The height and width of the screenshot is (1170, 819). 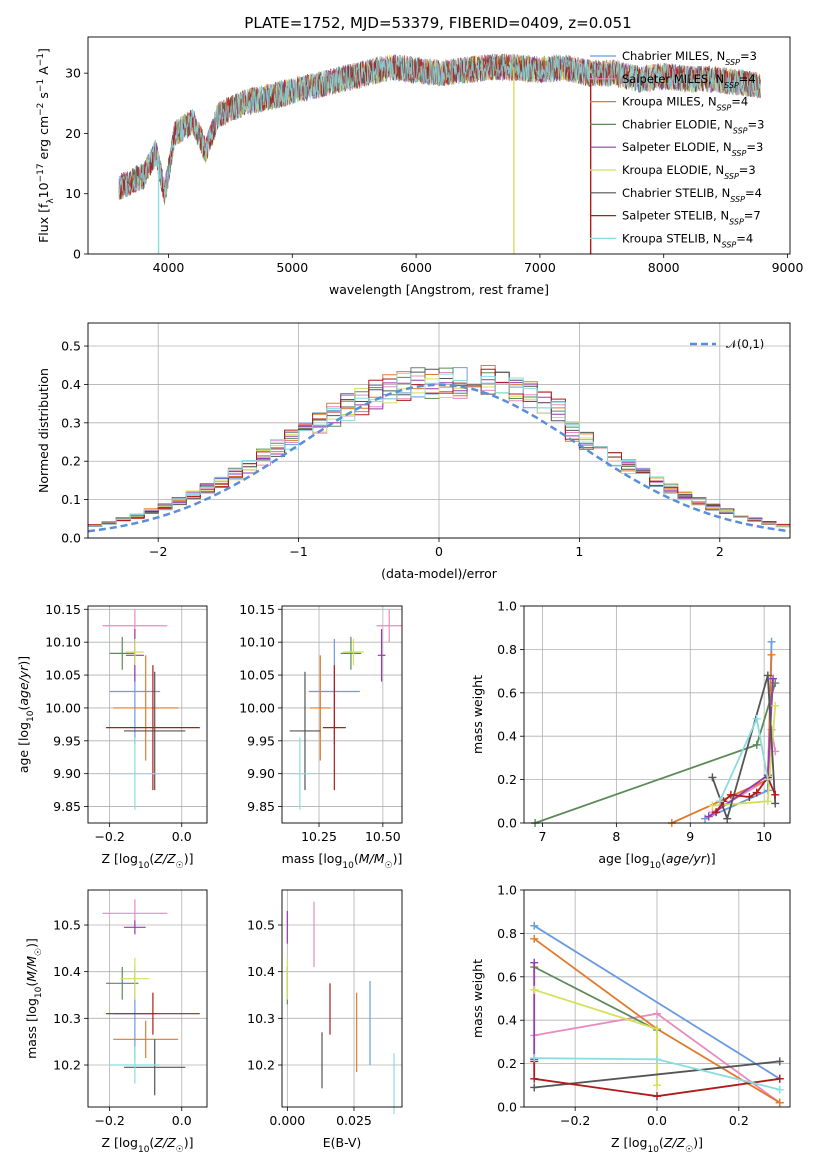 I want to click on y-tick-label: 0.0, so click(x=507, y=1107).